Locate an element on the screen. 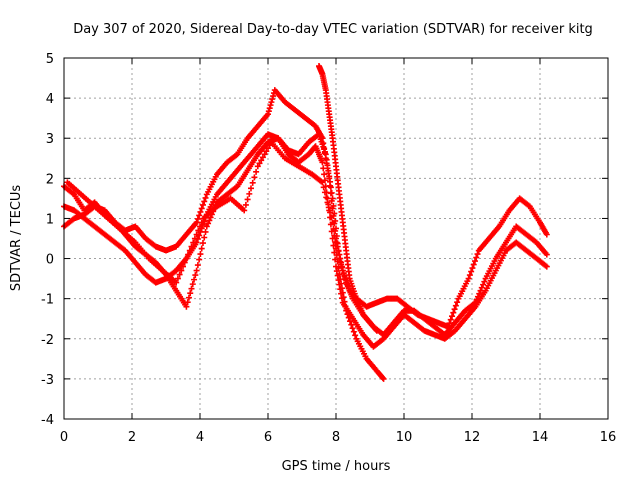 This screenshot has height=480, width=640. x-tick-label: 10 is located at coordinates (404, 437).